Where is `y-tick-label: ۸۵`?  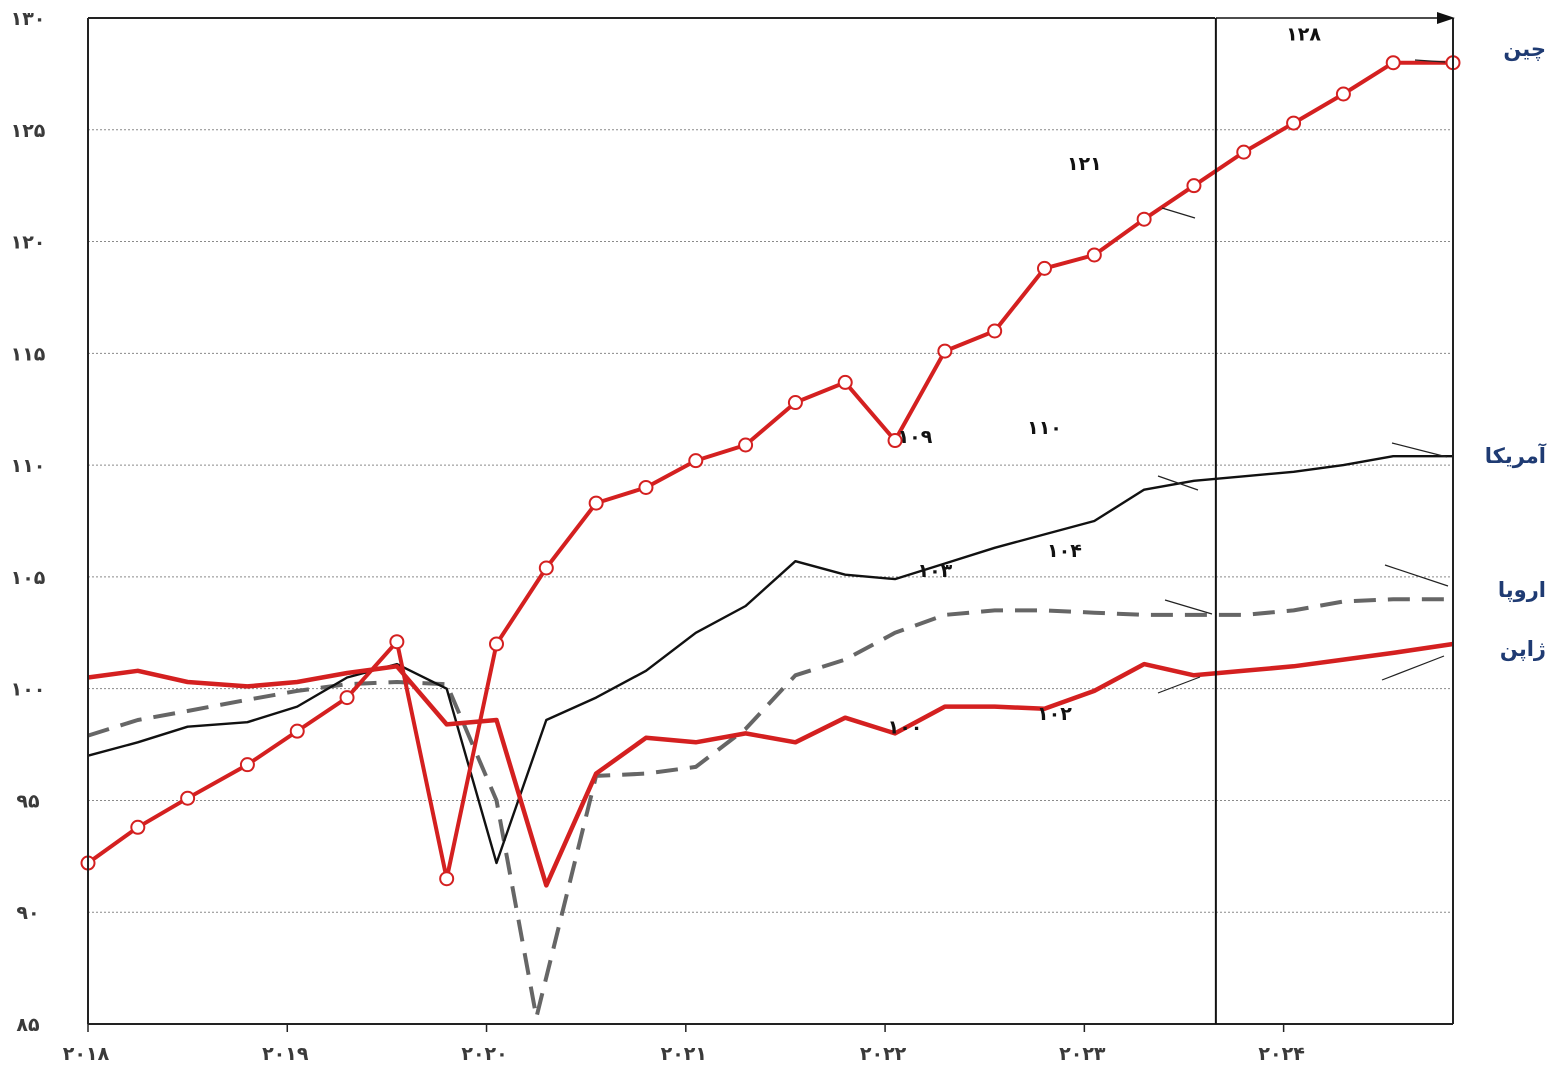
y-tick-label: ۸۵ is located at coordinates (28, 1025).